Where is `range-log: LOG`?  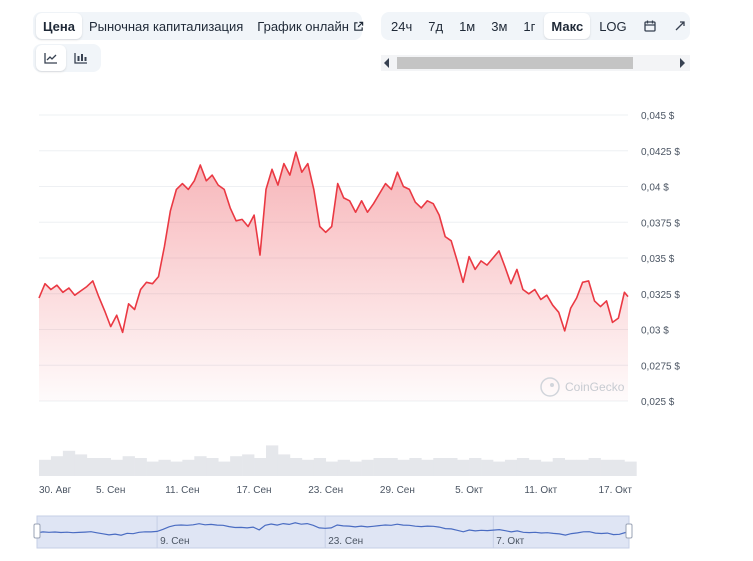 range-log: LOG is located at coordinates (613, 26).